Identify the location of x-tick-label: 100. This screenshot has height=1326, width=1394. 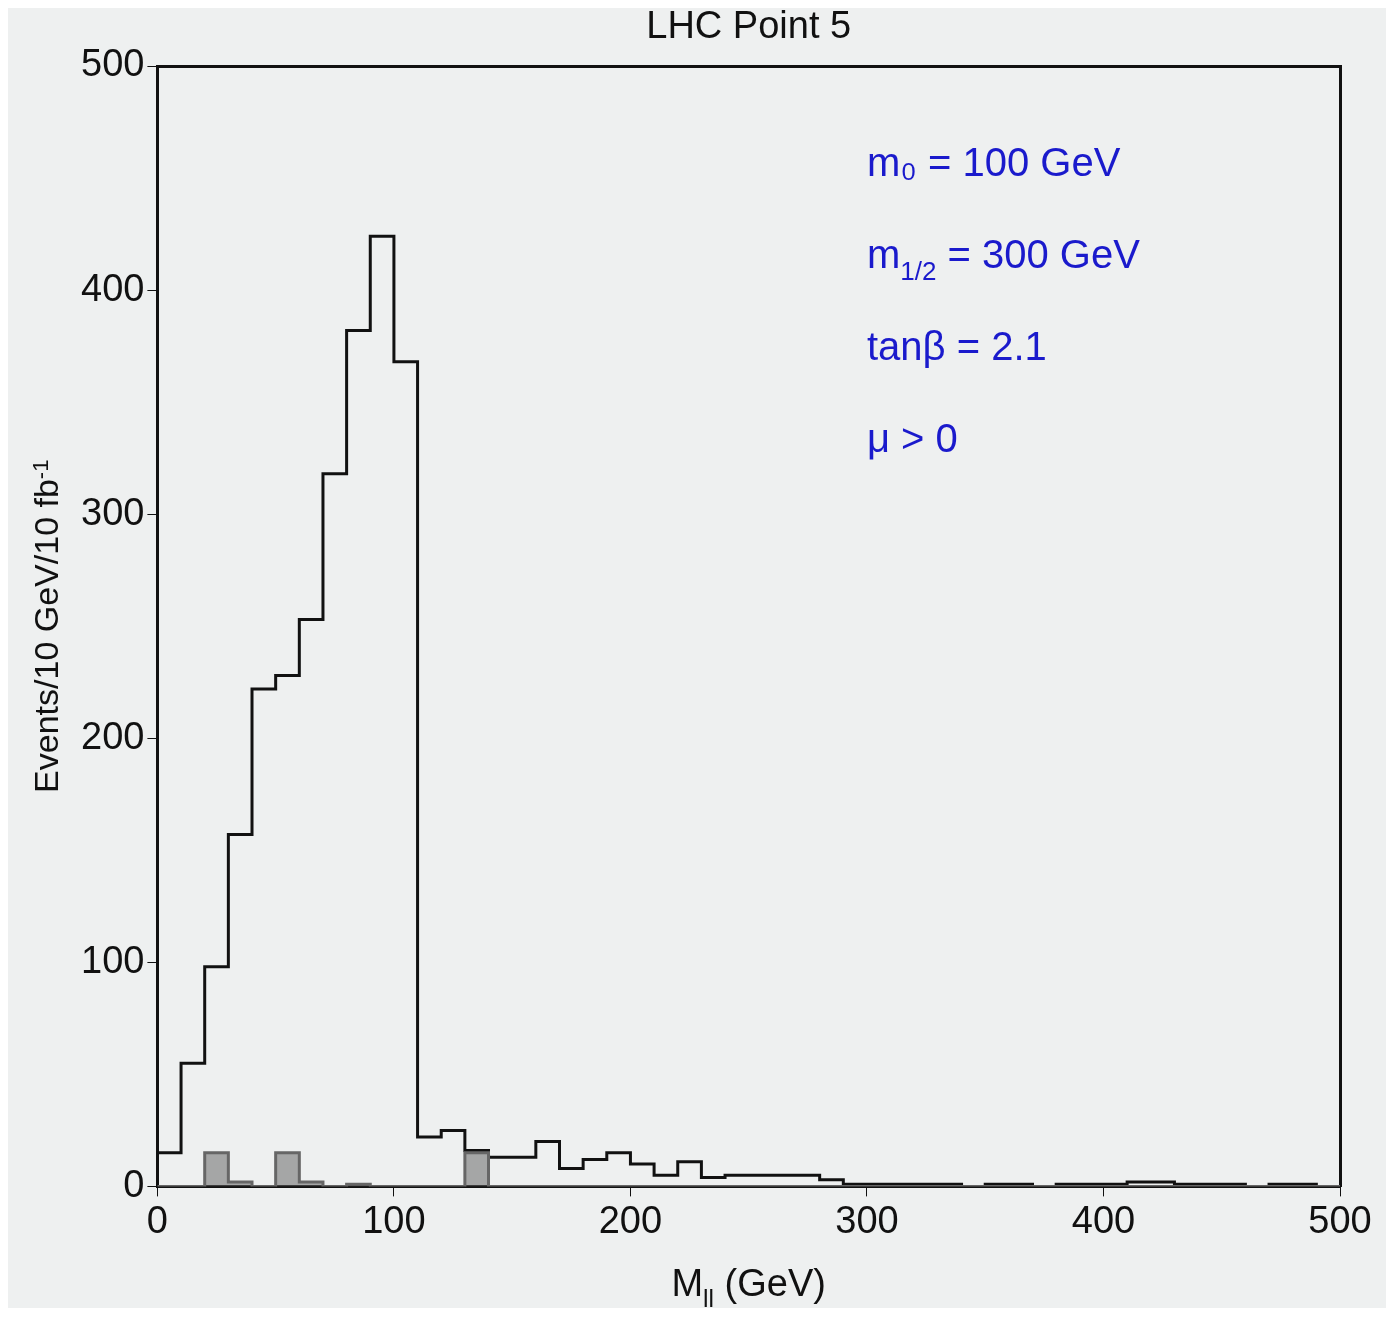
(394, 1219).